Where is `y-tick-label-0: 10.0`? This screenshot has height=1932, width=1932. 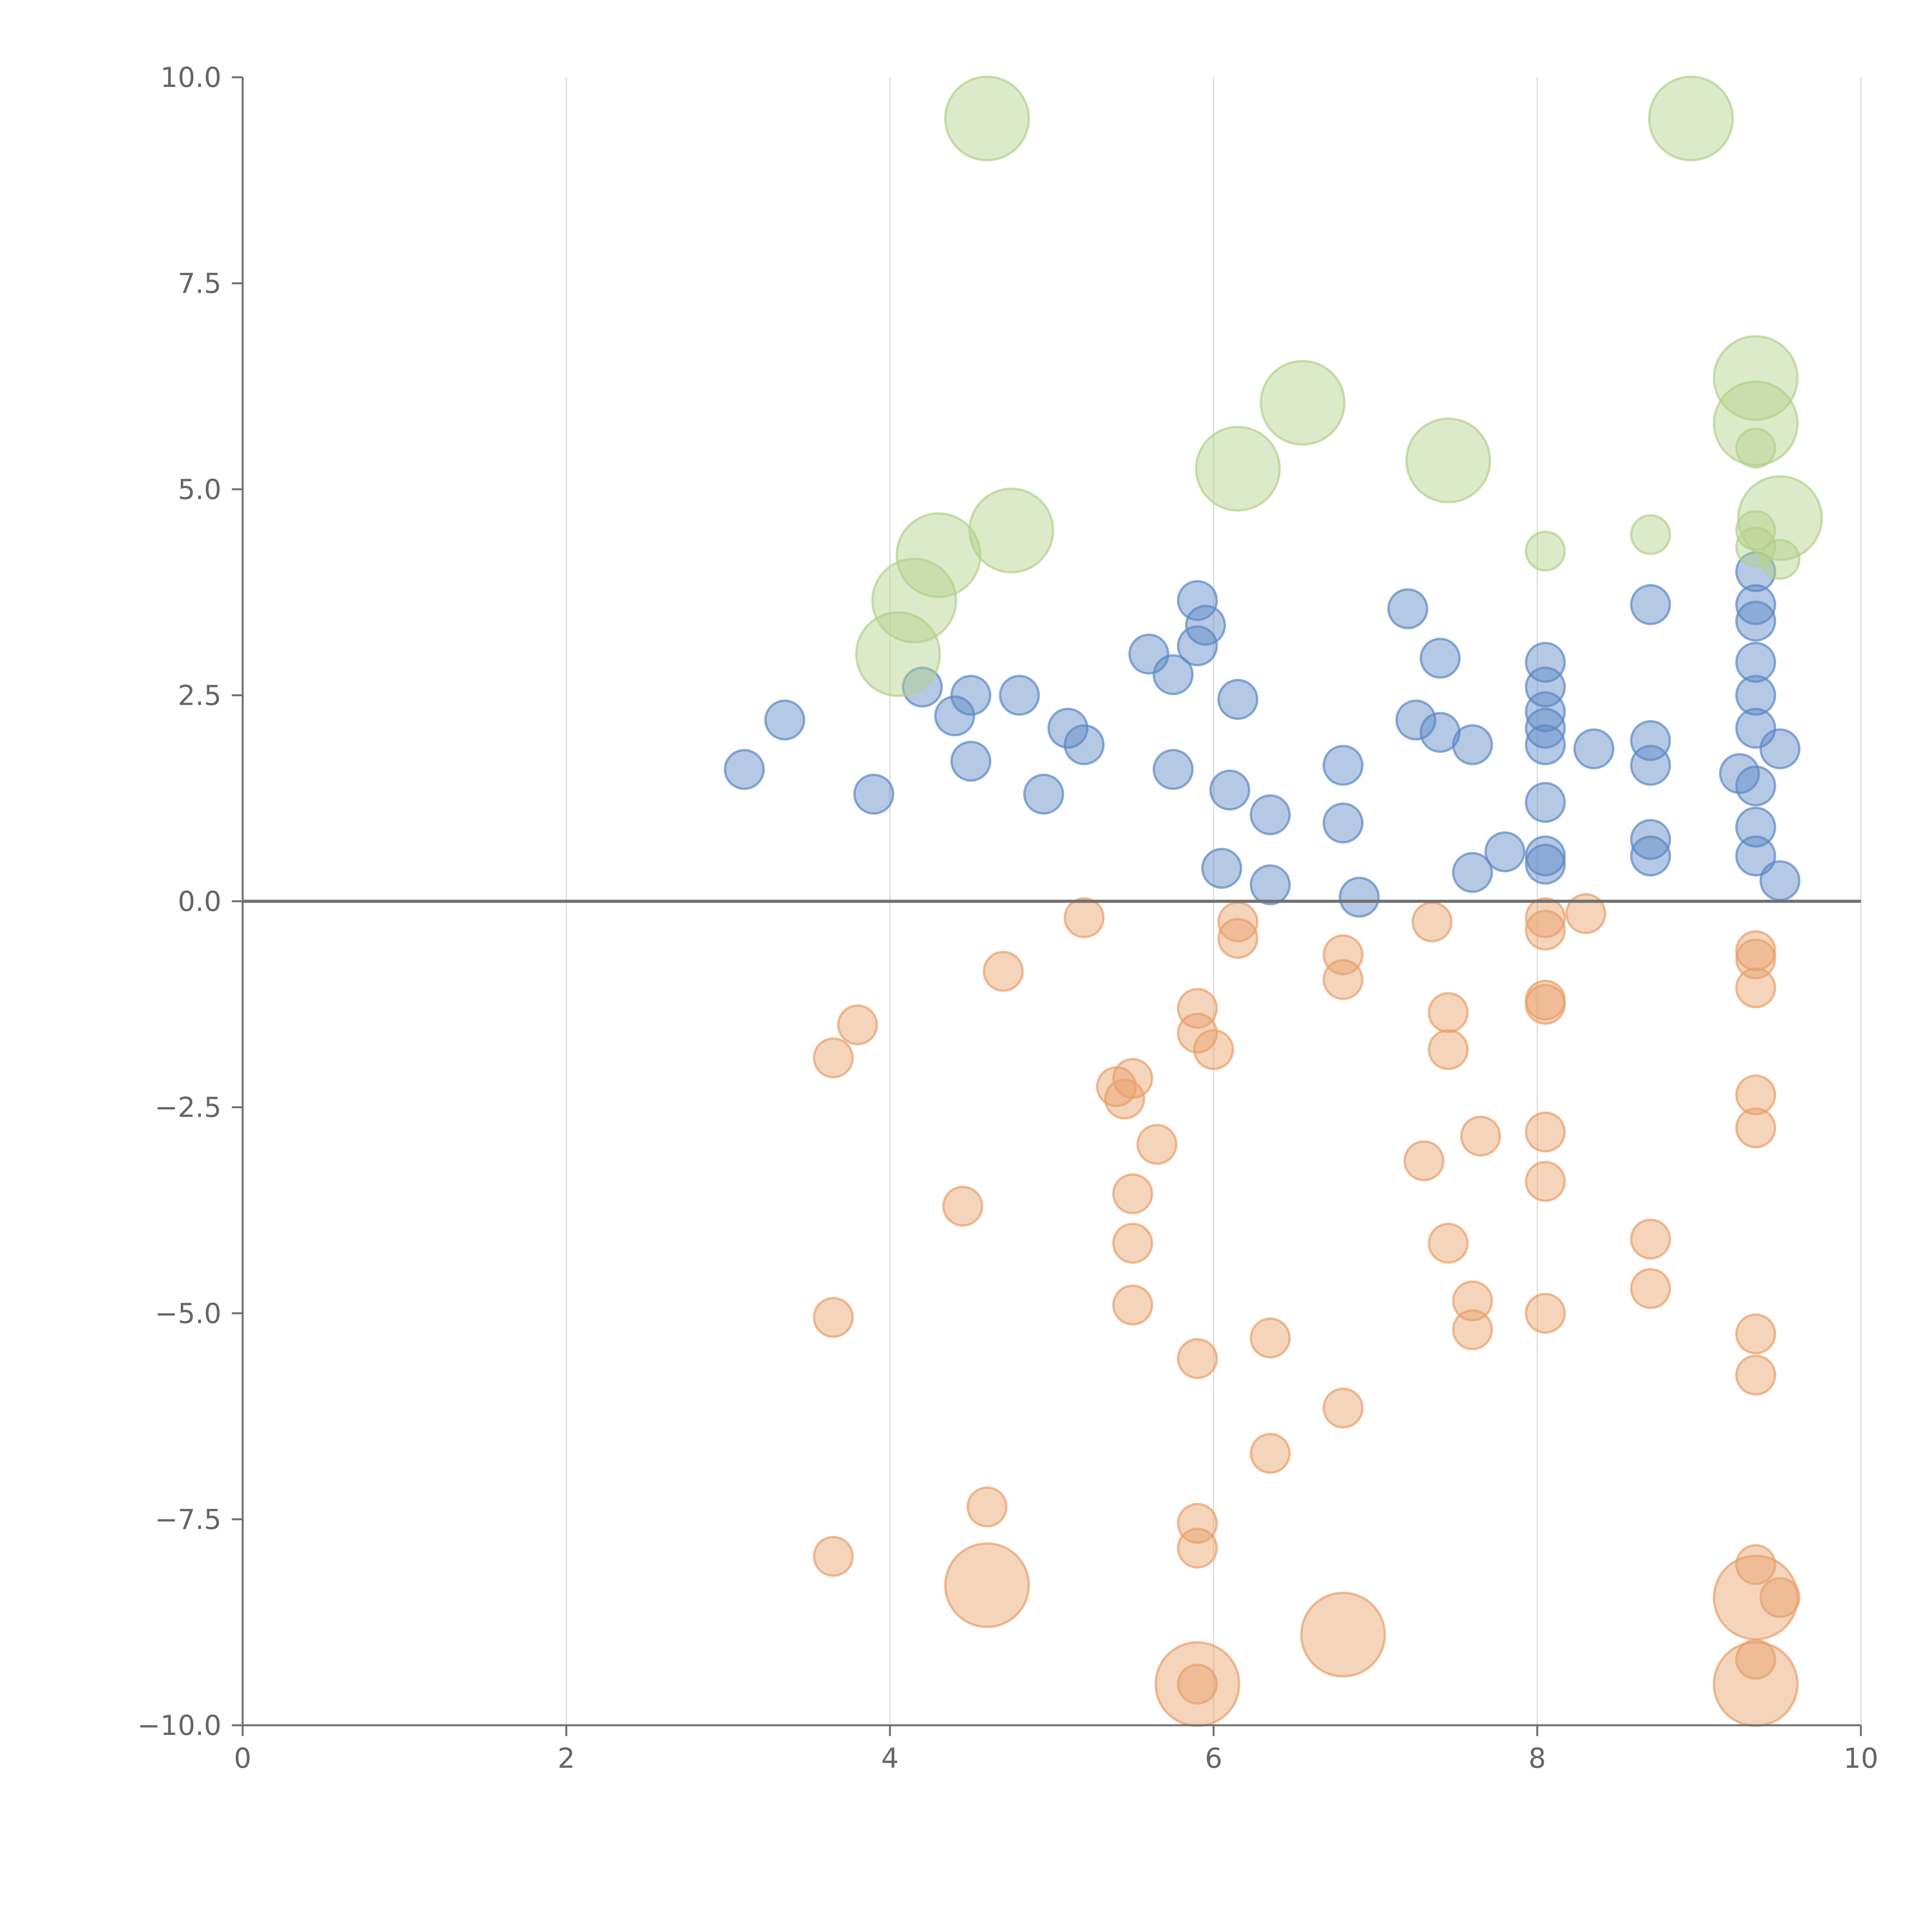
y-tick-label-0: 10.0 is located at coordinates (191, 78).